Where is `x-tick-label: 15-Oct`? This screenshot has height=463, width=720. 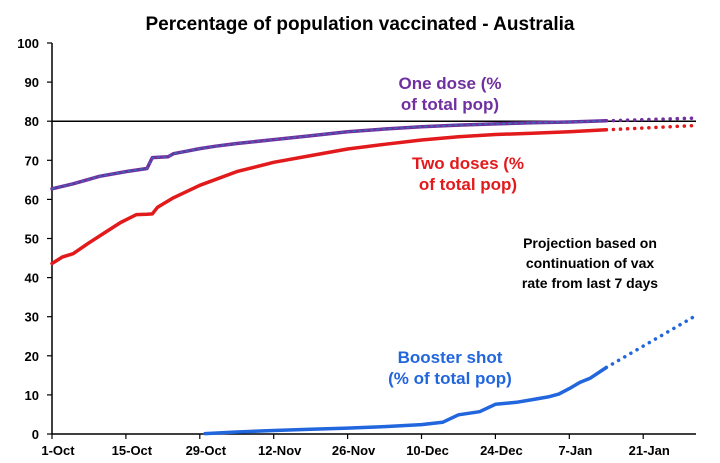
x-tick-label: 15-Oct is located at coordinates (132, 450).